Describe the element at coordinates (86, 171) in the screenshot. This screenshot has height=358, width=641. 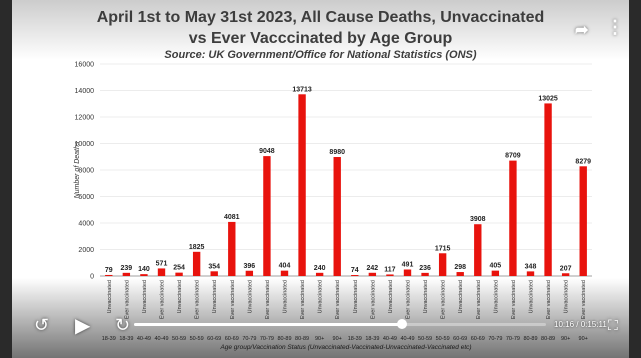
I see `y-tick-label: 8000` at that location.